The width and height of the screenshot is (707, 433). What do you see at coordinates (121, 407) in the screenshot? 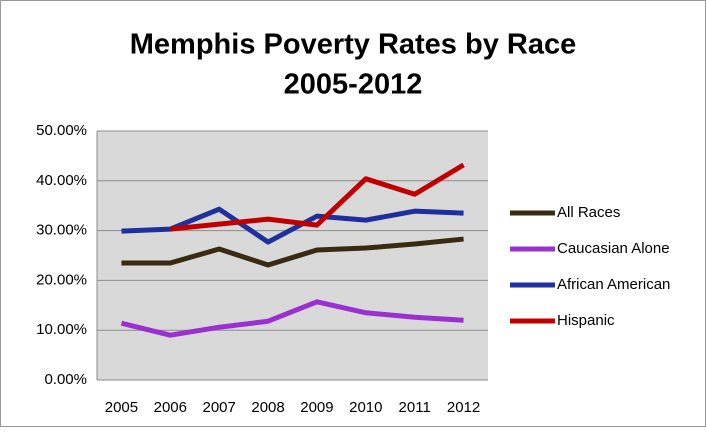
I see `x-tick-label: 2005` at bounding box center [121, 407].